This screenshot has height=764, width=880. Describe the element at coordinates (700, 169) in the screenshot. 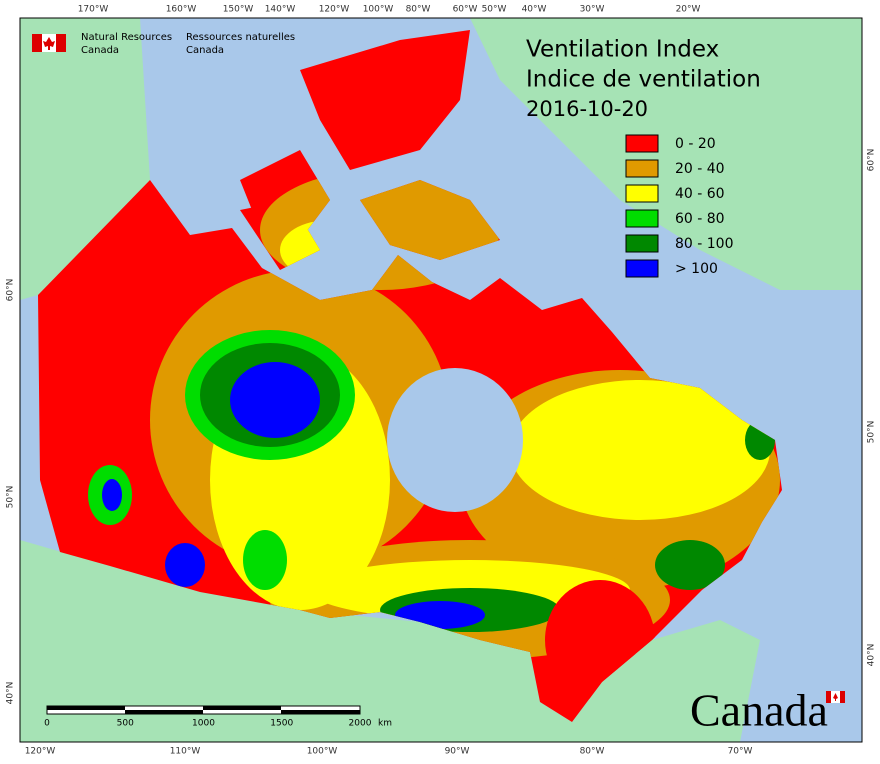

I see `legend-label: 20 - 40` at that location.